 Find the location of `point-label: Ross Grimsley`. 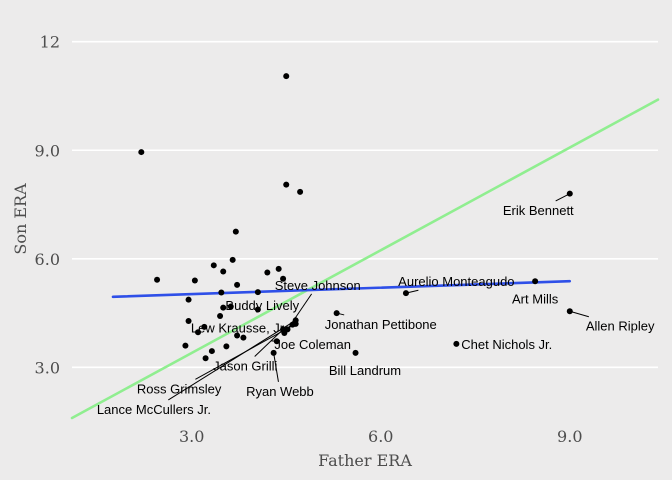

point-label: Ross Grimsley is located at coordinates (179, 388).